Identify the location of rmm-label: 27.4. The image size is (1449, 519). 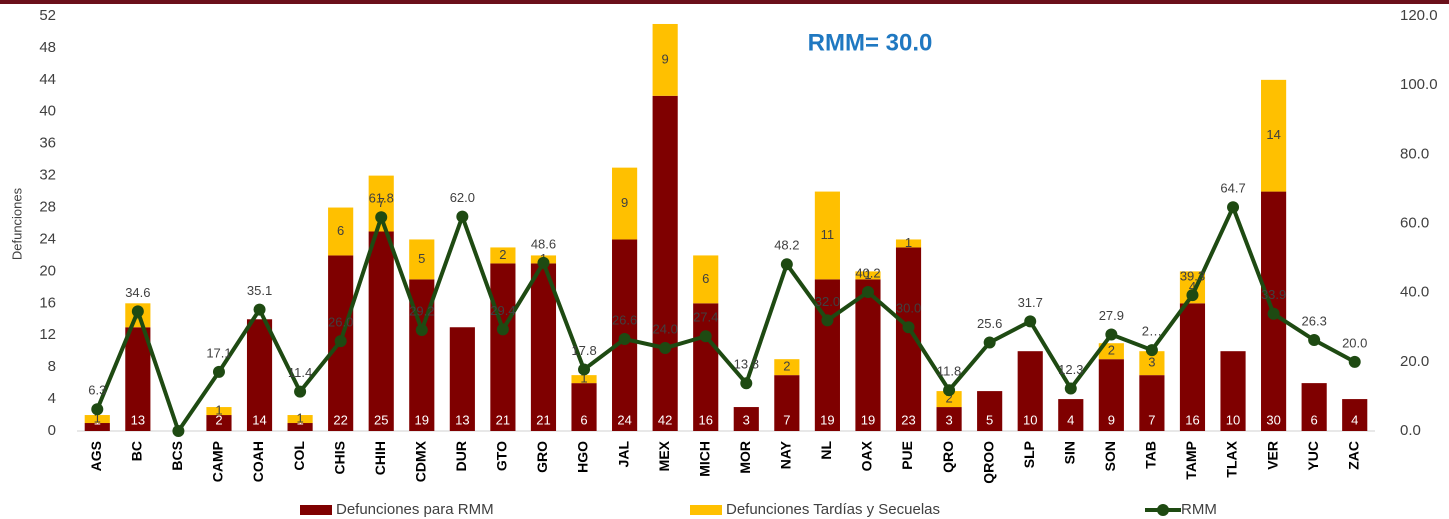
(705, 317).